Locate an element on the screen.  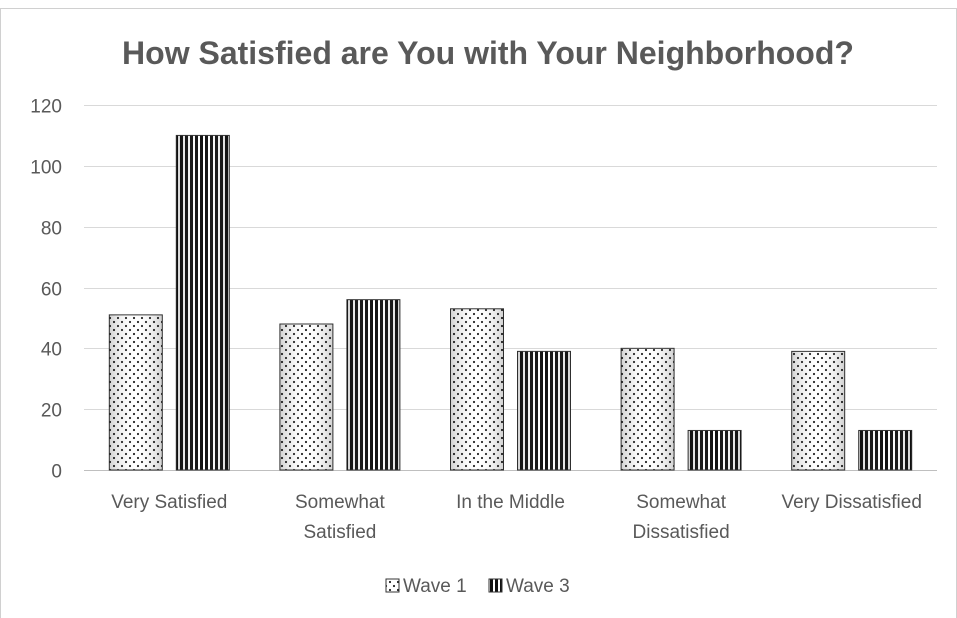
legend-label: Wave 3 is located at coordinates (538, 586).